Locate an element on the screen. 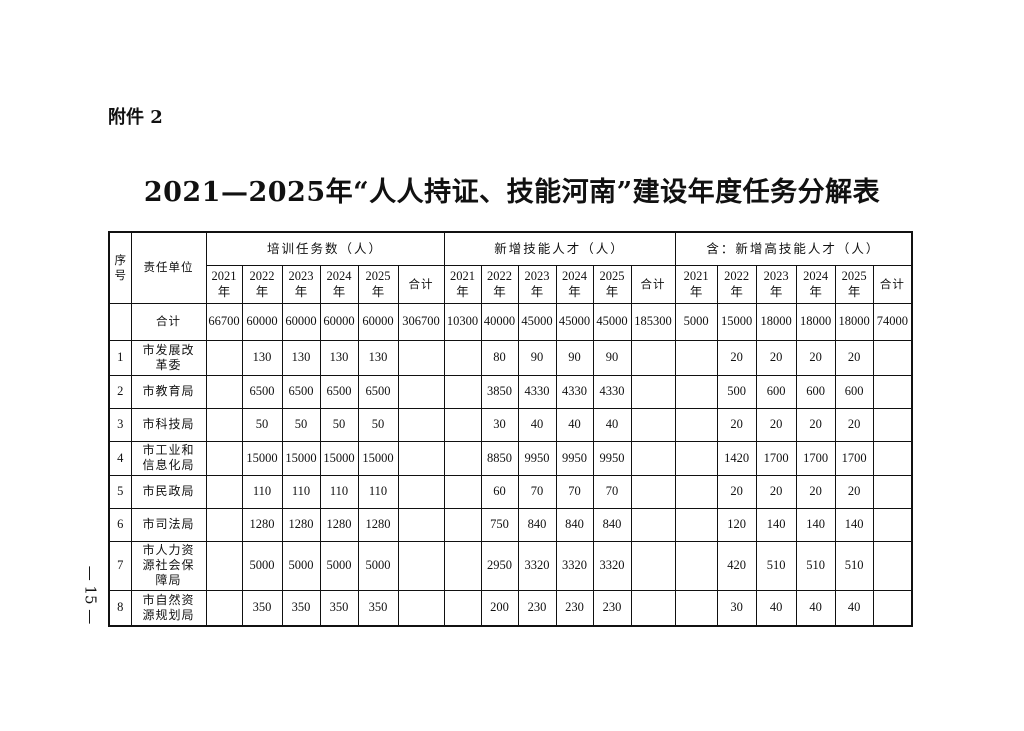  unit-cell: 合计 is located at coordinates (168, 321).